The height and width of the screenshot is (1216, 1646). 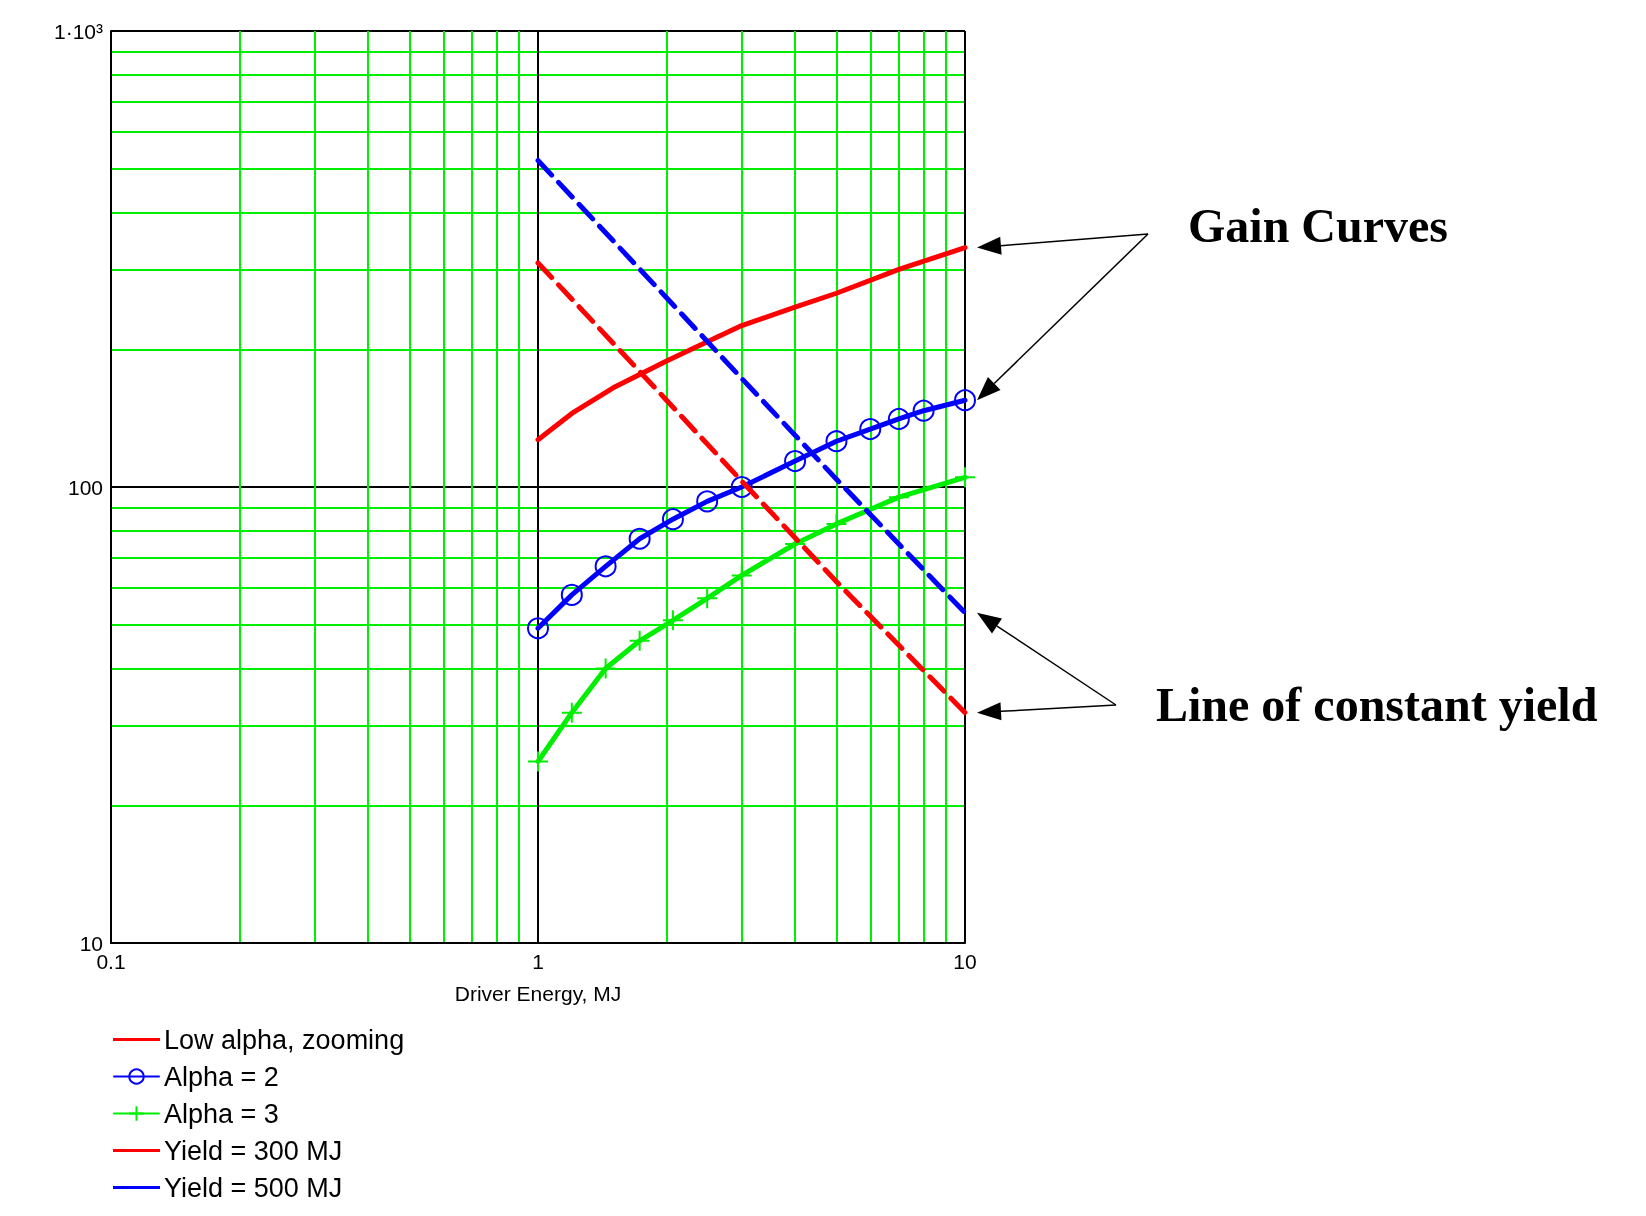 I want to click on legend-label: Low alpha, zooming, so click(x=284, y=1039).